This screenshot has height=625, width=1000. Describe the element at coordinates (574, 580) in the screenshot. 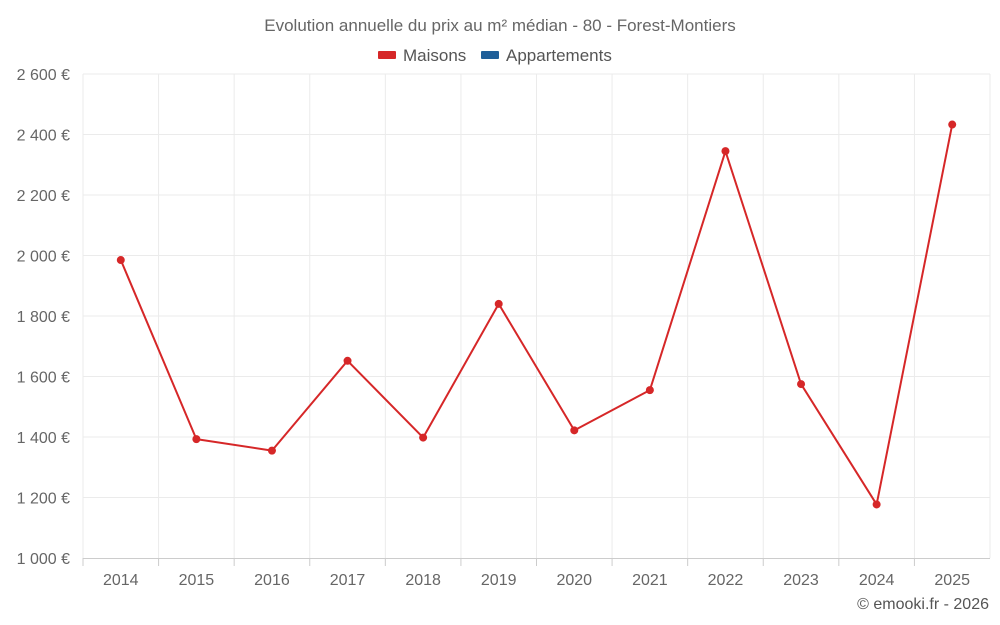

I see `x-tick-label: 2020` at that location.